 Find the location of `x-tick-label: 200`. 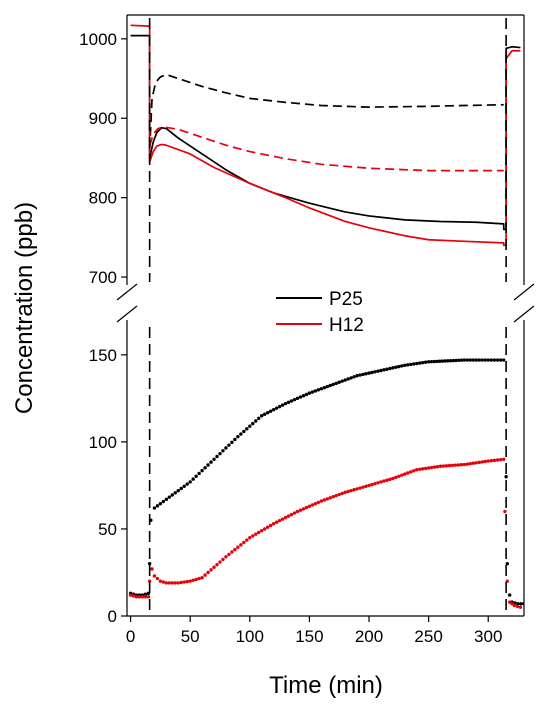

x-tick-label: 200 is located at coordinates (369, 636).